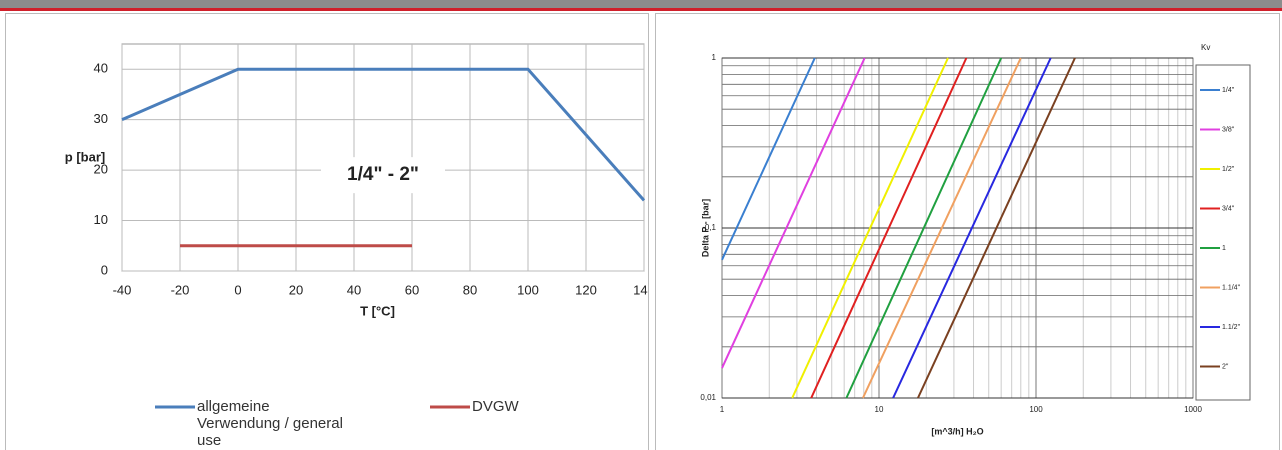 This screenshot has width=1282, height=450. What do you see at coordinates (957, 431) in the screenshot?
I see `x-axis-title: [m^3/h] H₂O` at bounding box center [957, 431].